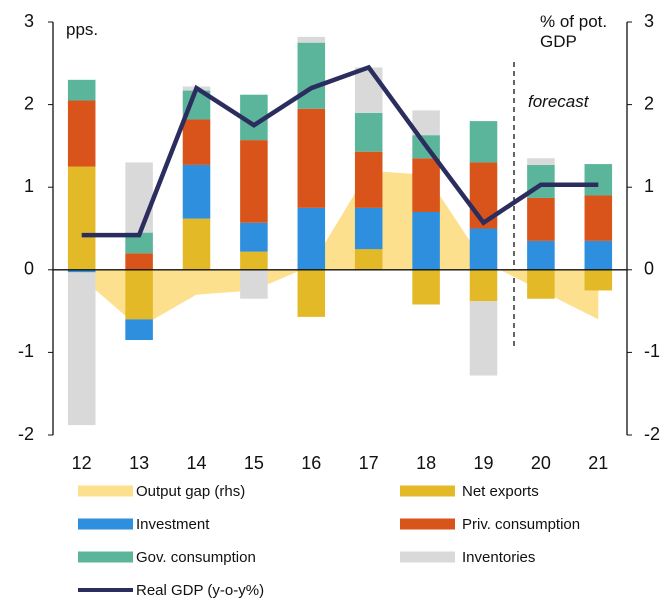 The height and width of the screenshot is (603, 669). I want to click on y-tick-label: -2, so click(26, 434).